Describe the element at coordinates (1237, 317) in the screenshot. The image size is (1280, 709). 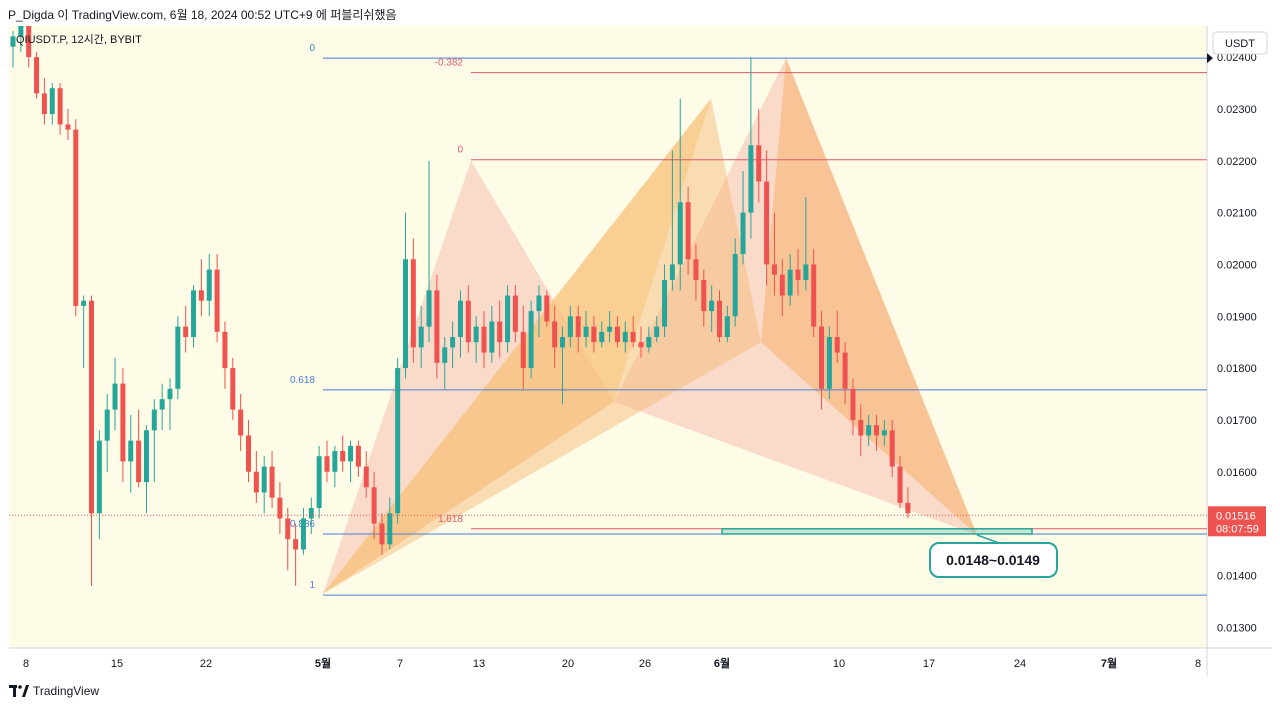
I see `price-tick-5: 0.01900` at that location.